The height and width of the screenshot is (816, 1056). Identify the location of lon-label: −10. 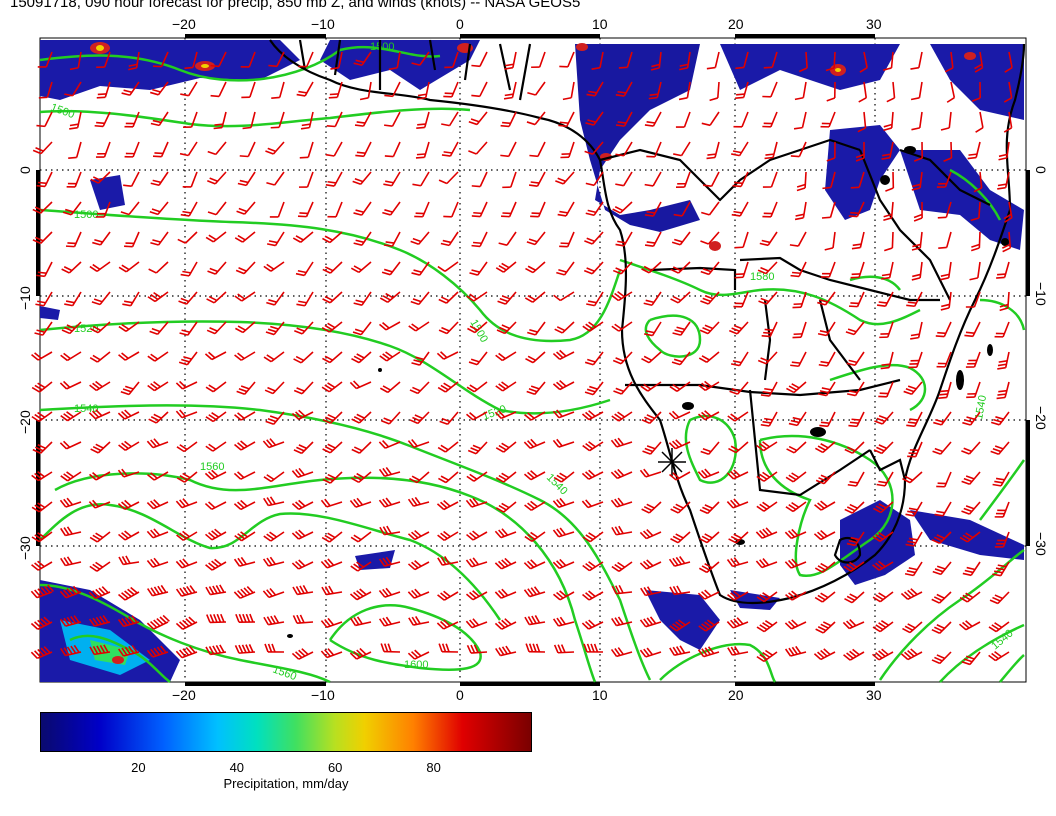
(323, 693).